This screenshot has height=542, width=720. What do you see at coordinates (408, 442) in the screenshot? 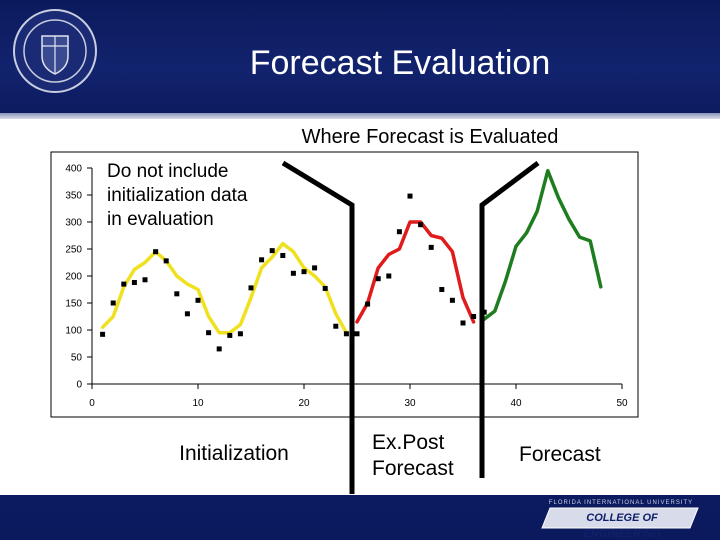
I see `region-label-expost-line: Ex.Post` at bounding box center [408, 442].